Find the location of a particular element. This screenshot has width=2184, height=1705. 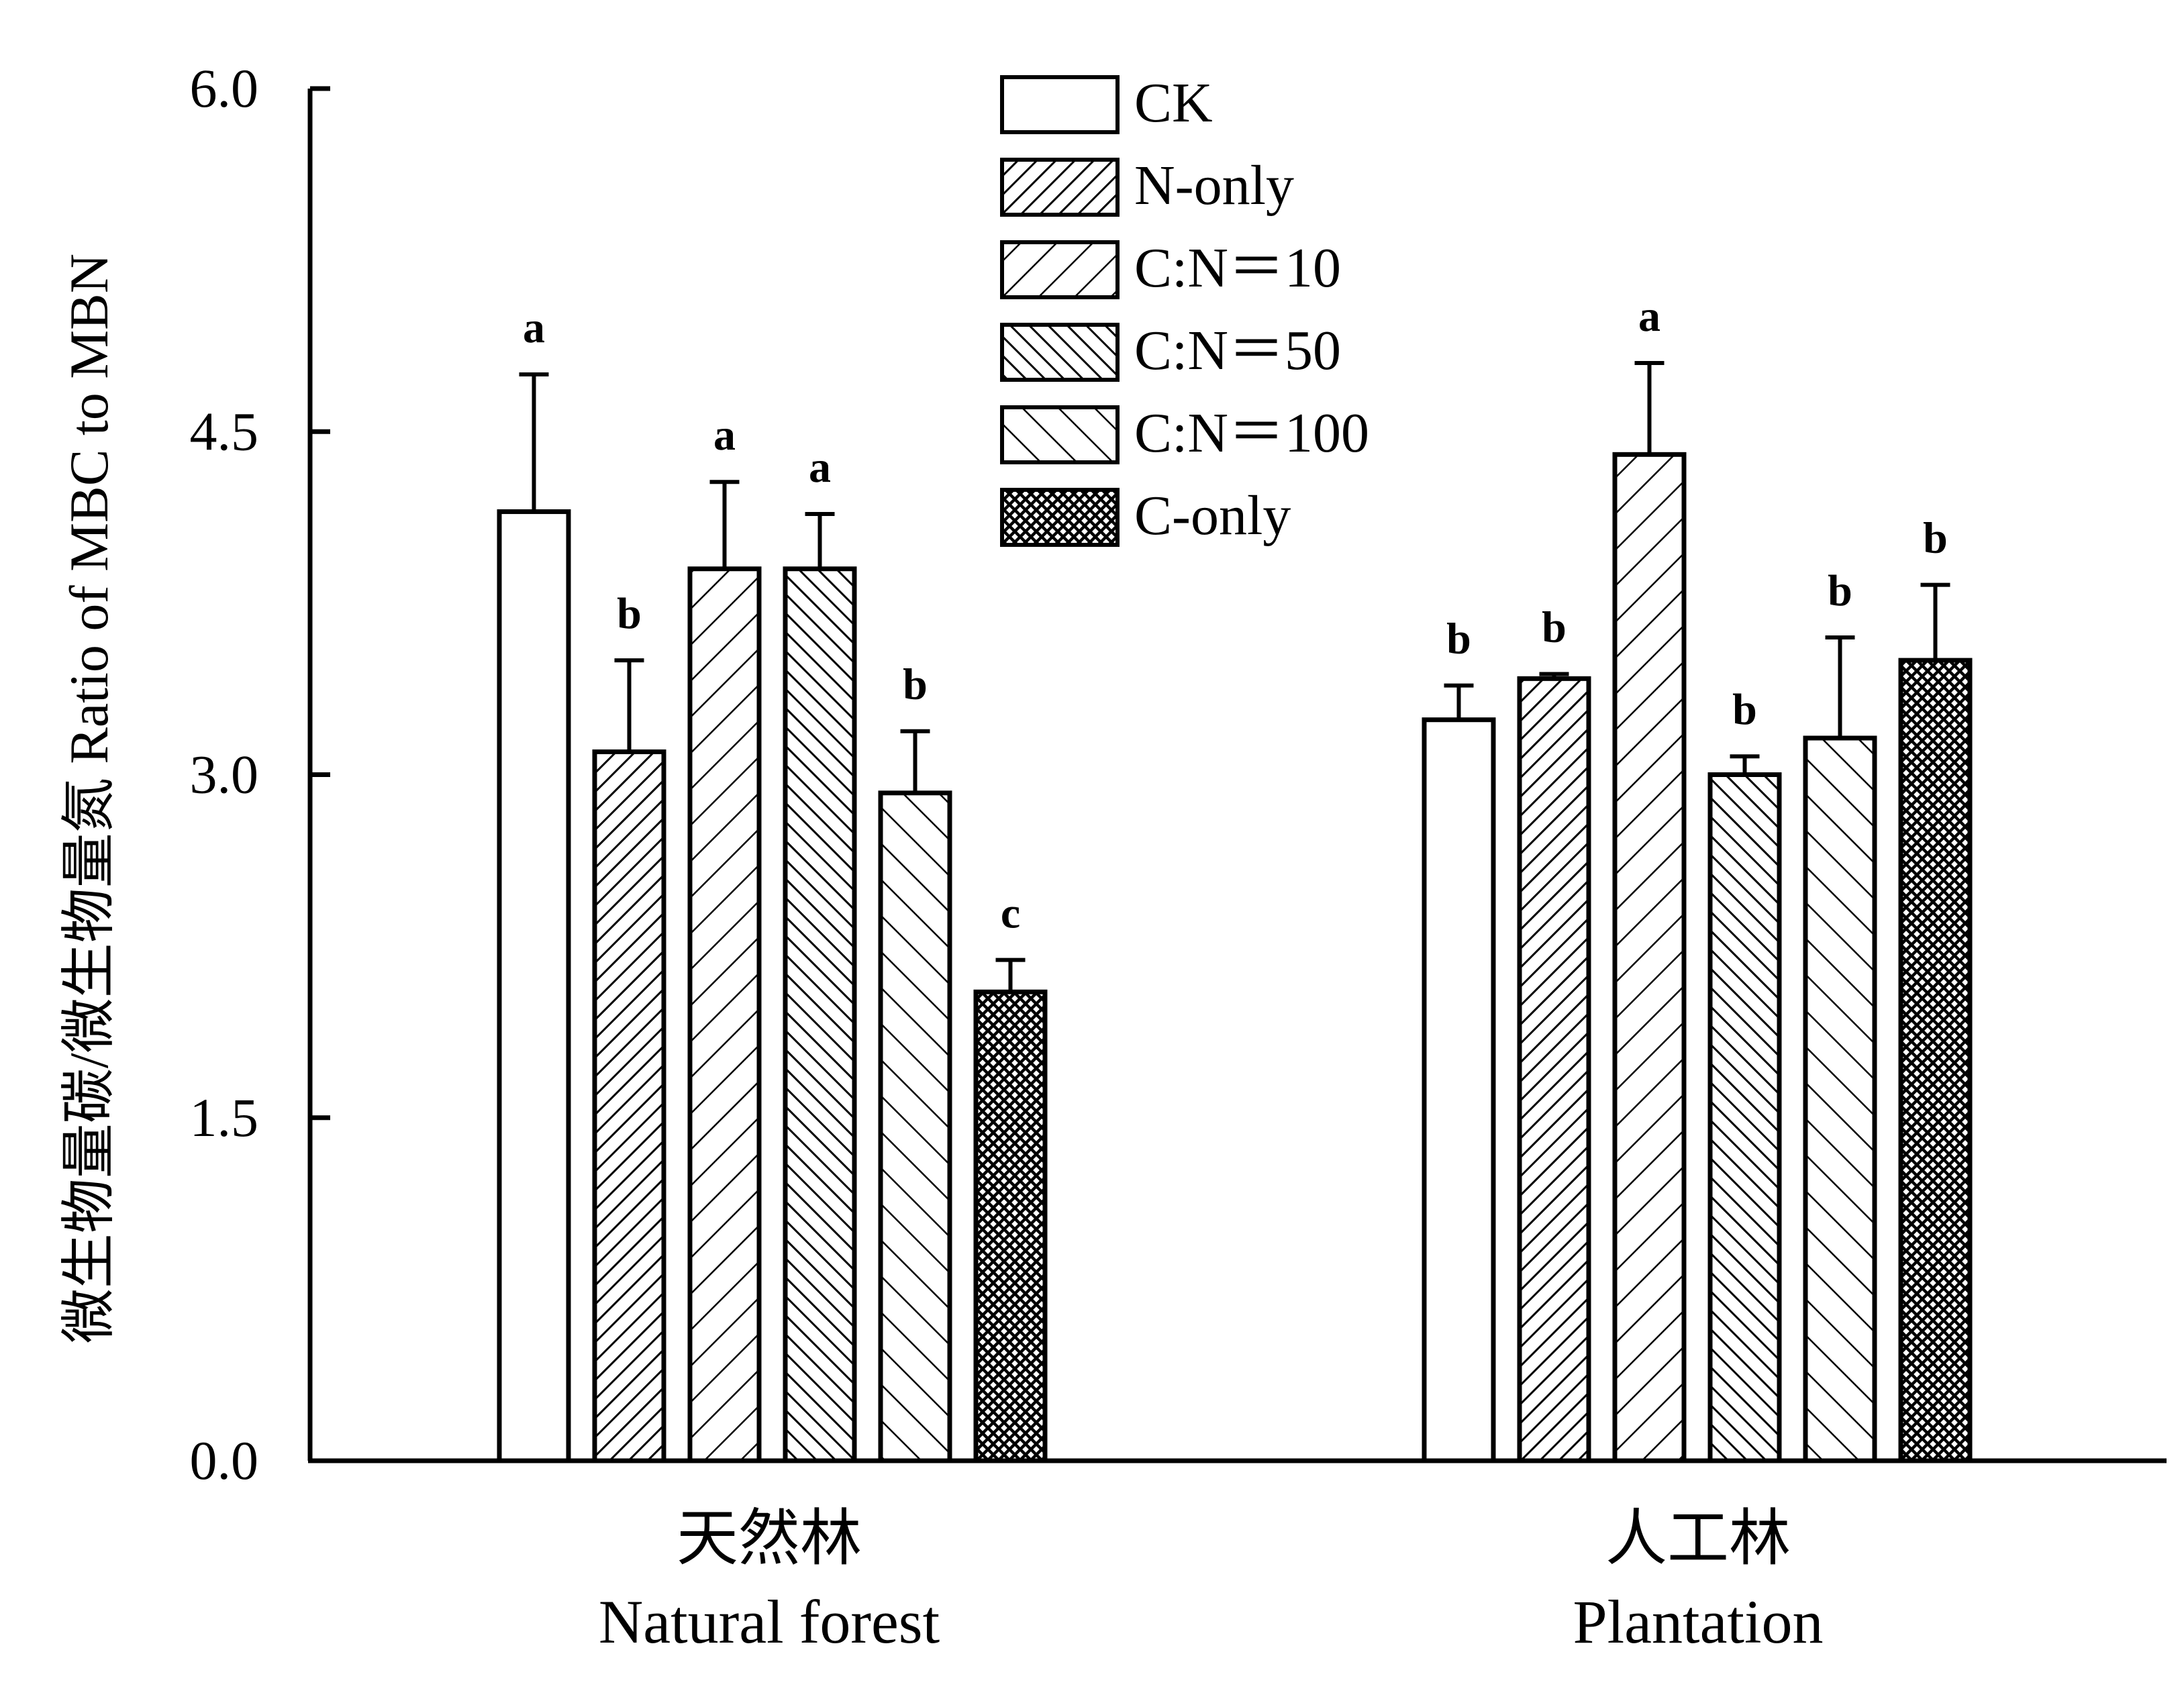

legend-label: CK is located at coordinates (1174, 103).